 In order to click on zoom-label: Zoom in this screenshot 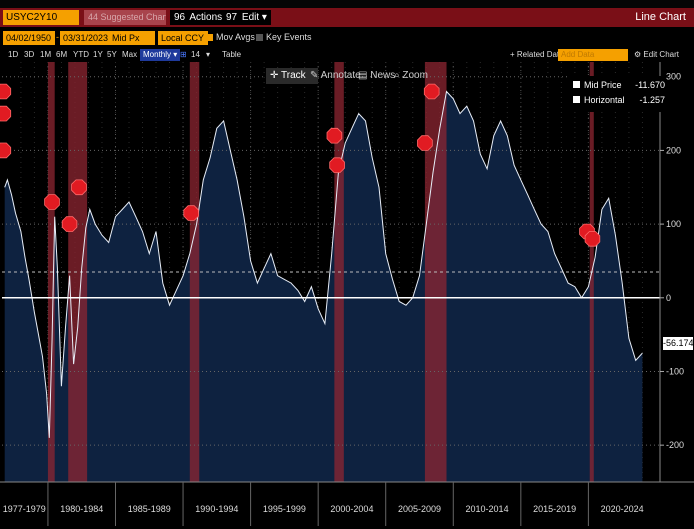, I will do `click(415, 75)`.